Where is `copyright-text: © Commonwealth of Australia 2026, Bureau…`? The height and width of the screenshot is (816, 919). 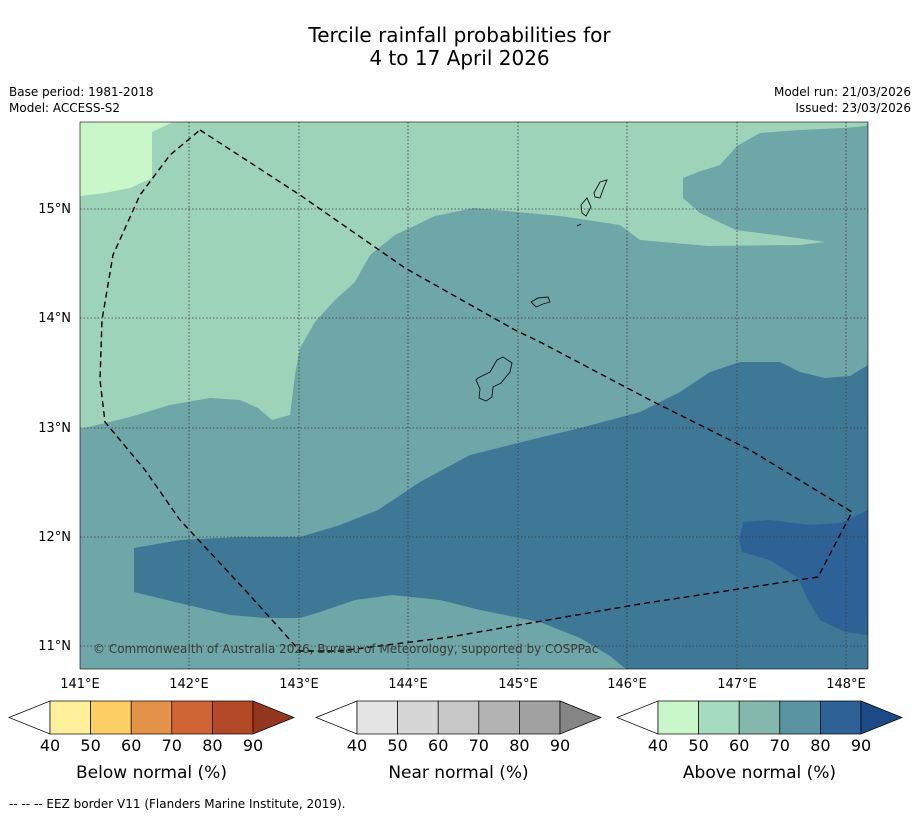
copyright-text: © Commonwealth of Australia 2026, Bureau… is located at coordinates (345, 649).